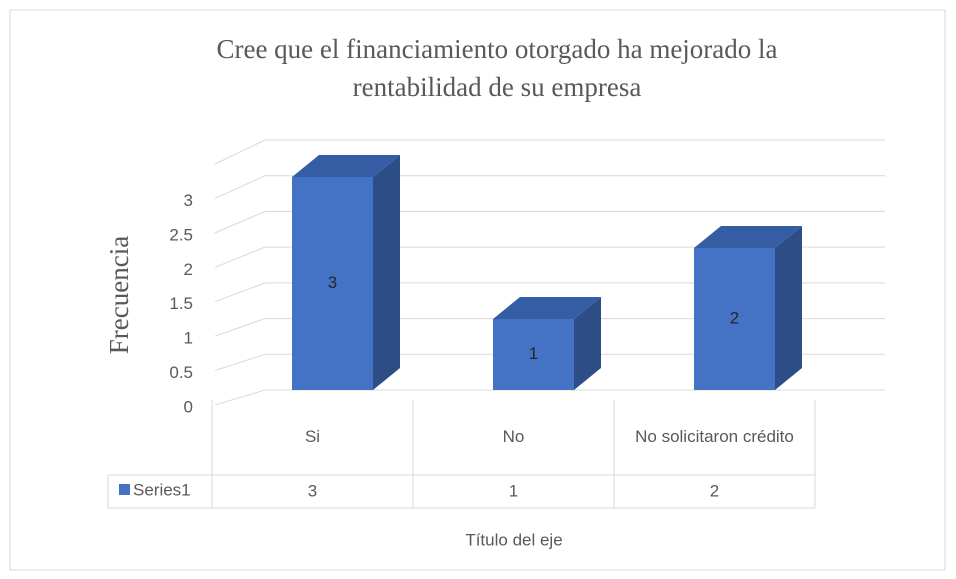 Image resolution: width=956 pixels, height=579 pixels. I want to click on y-tick-label: 2, so click(188, 269).